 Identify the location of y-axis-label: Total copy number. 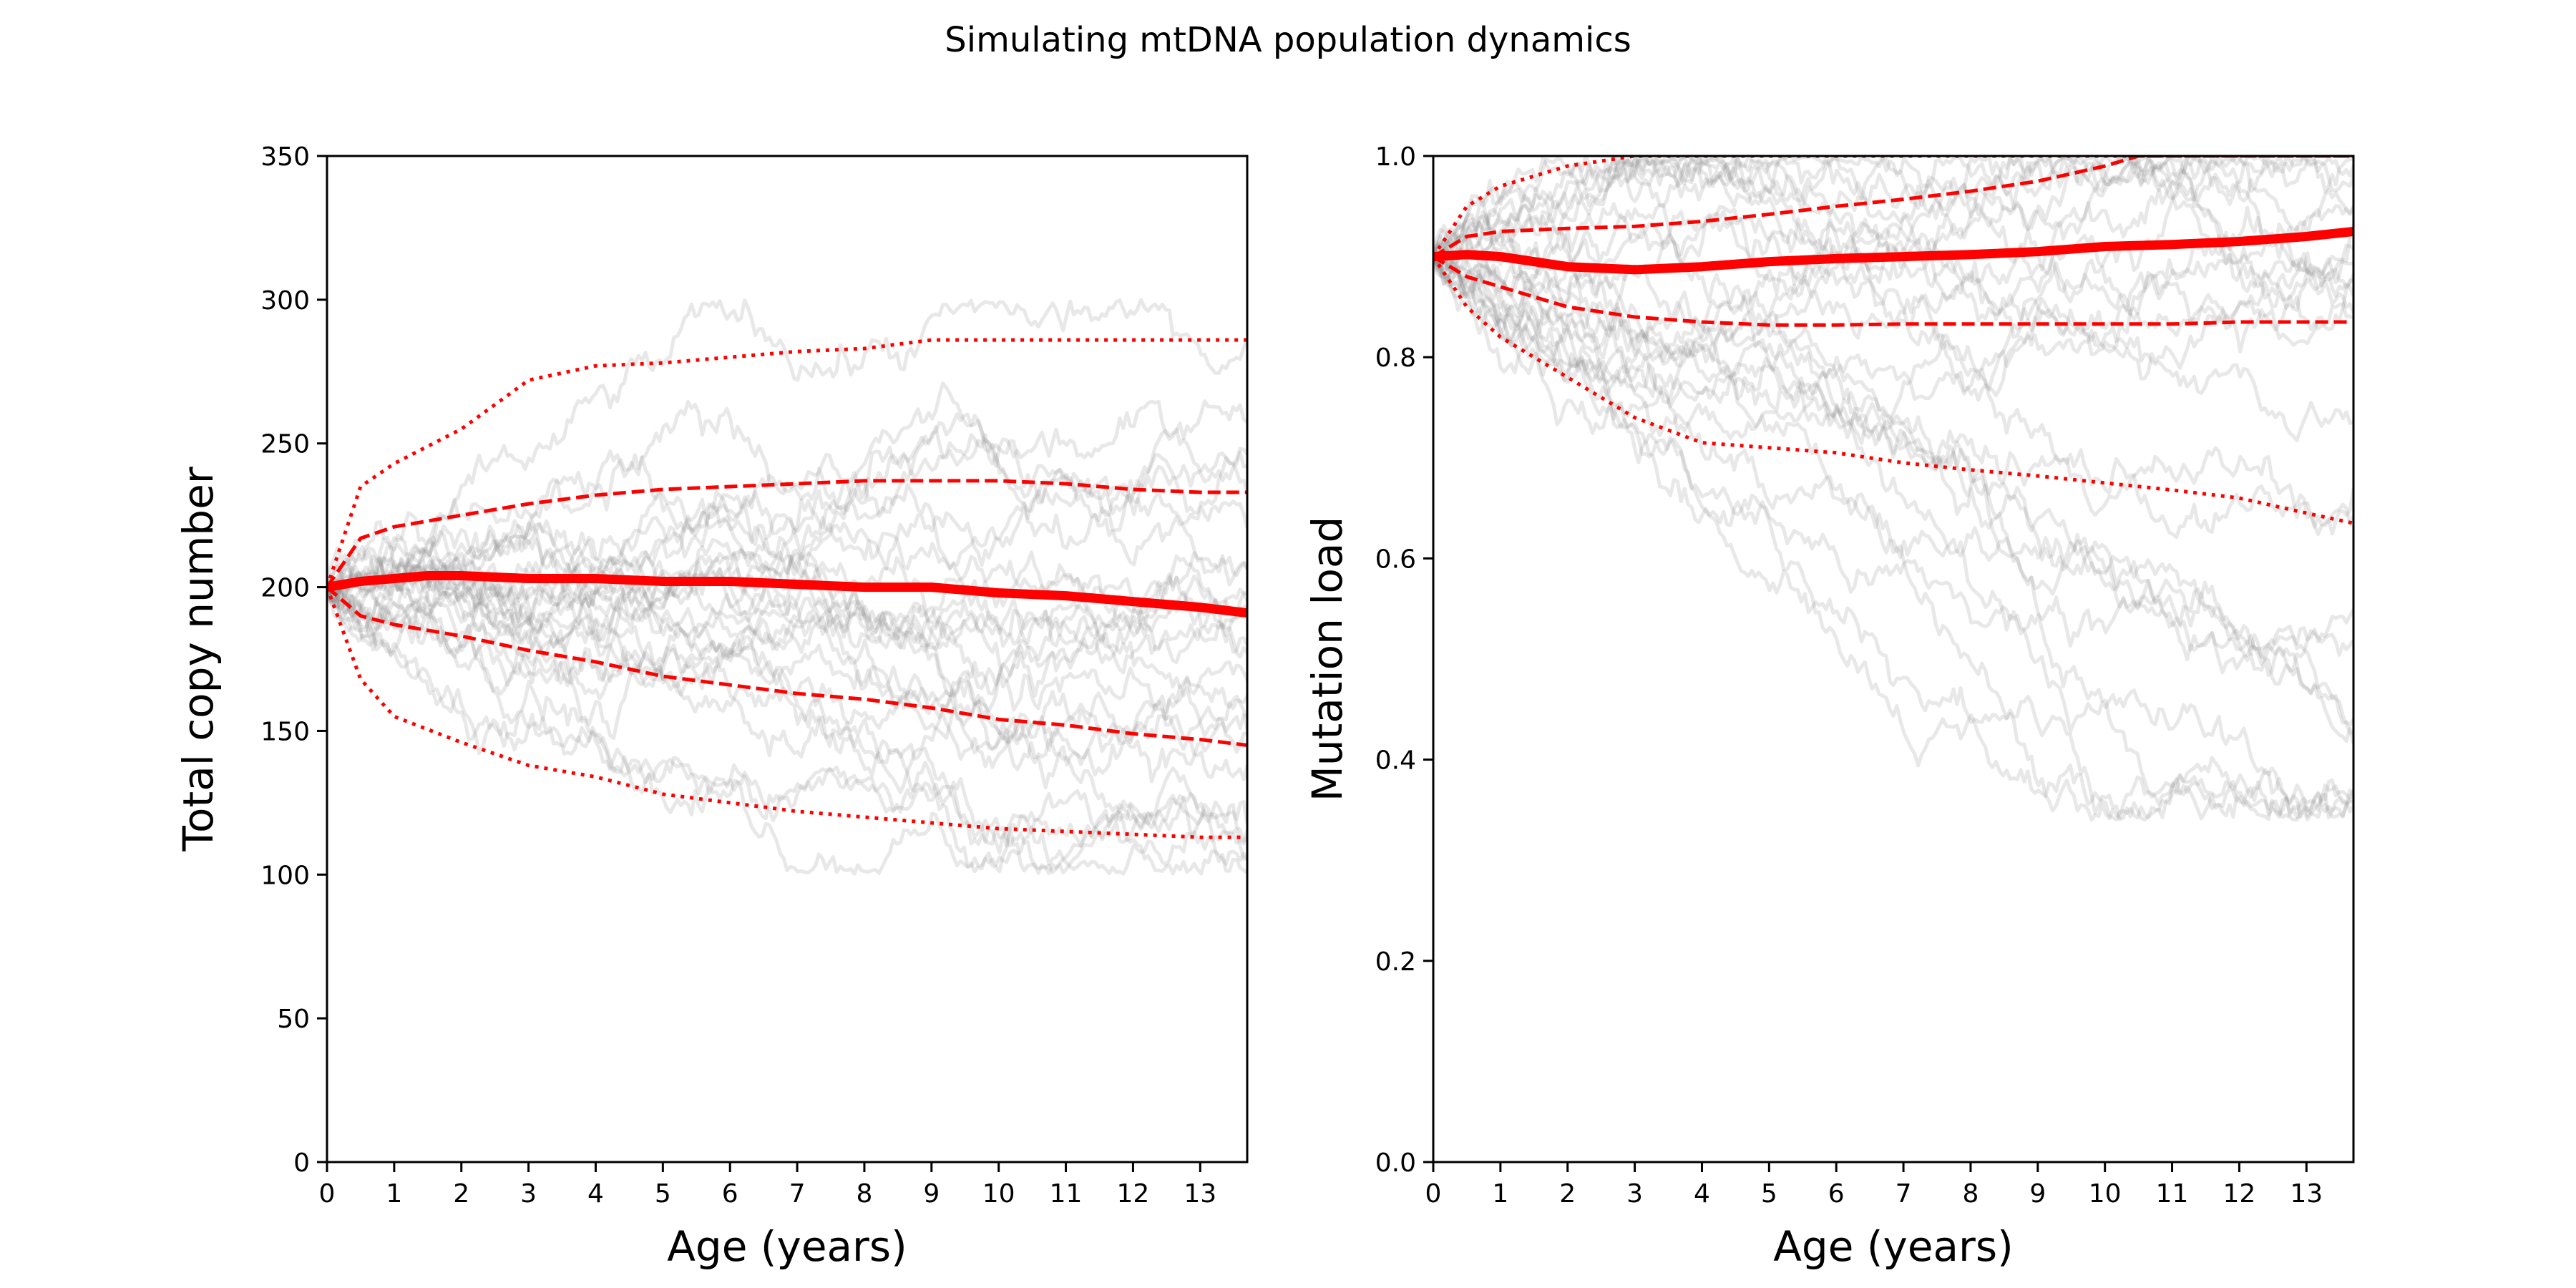
(198, 659).